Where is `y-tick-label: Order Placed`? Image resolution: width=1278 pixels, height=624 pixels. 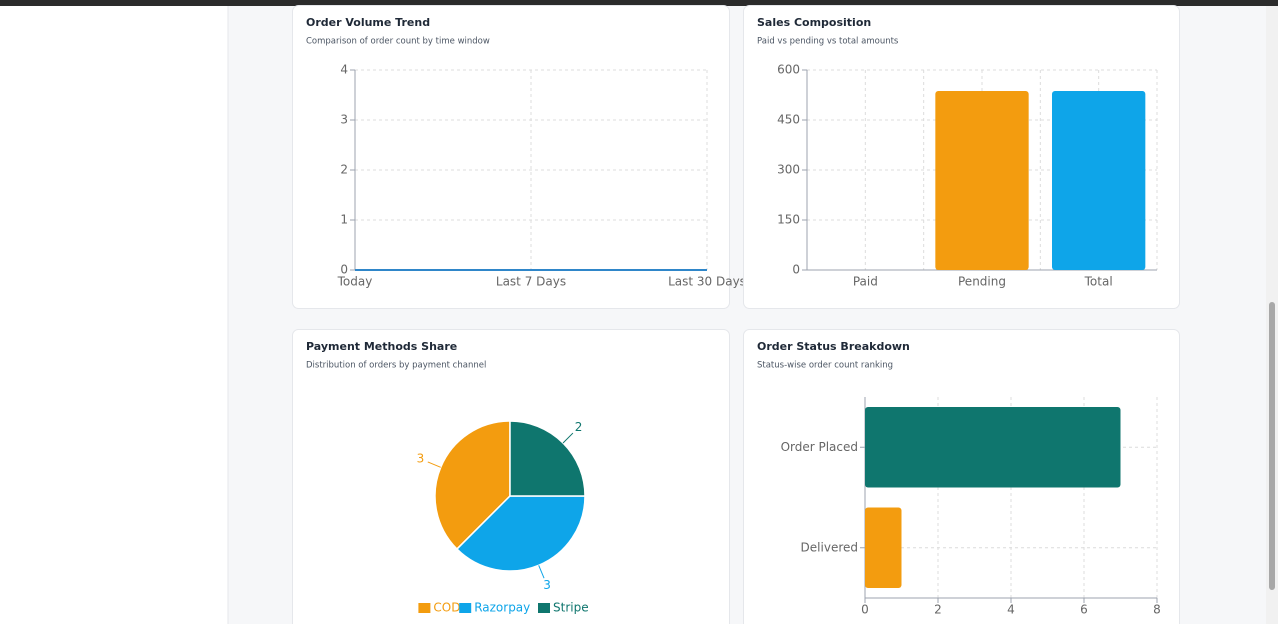
y-tick-label: Order Placed is located at coordinates (819, 447).